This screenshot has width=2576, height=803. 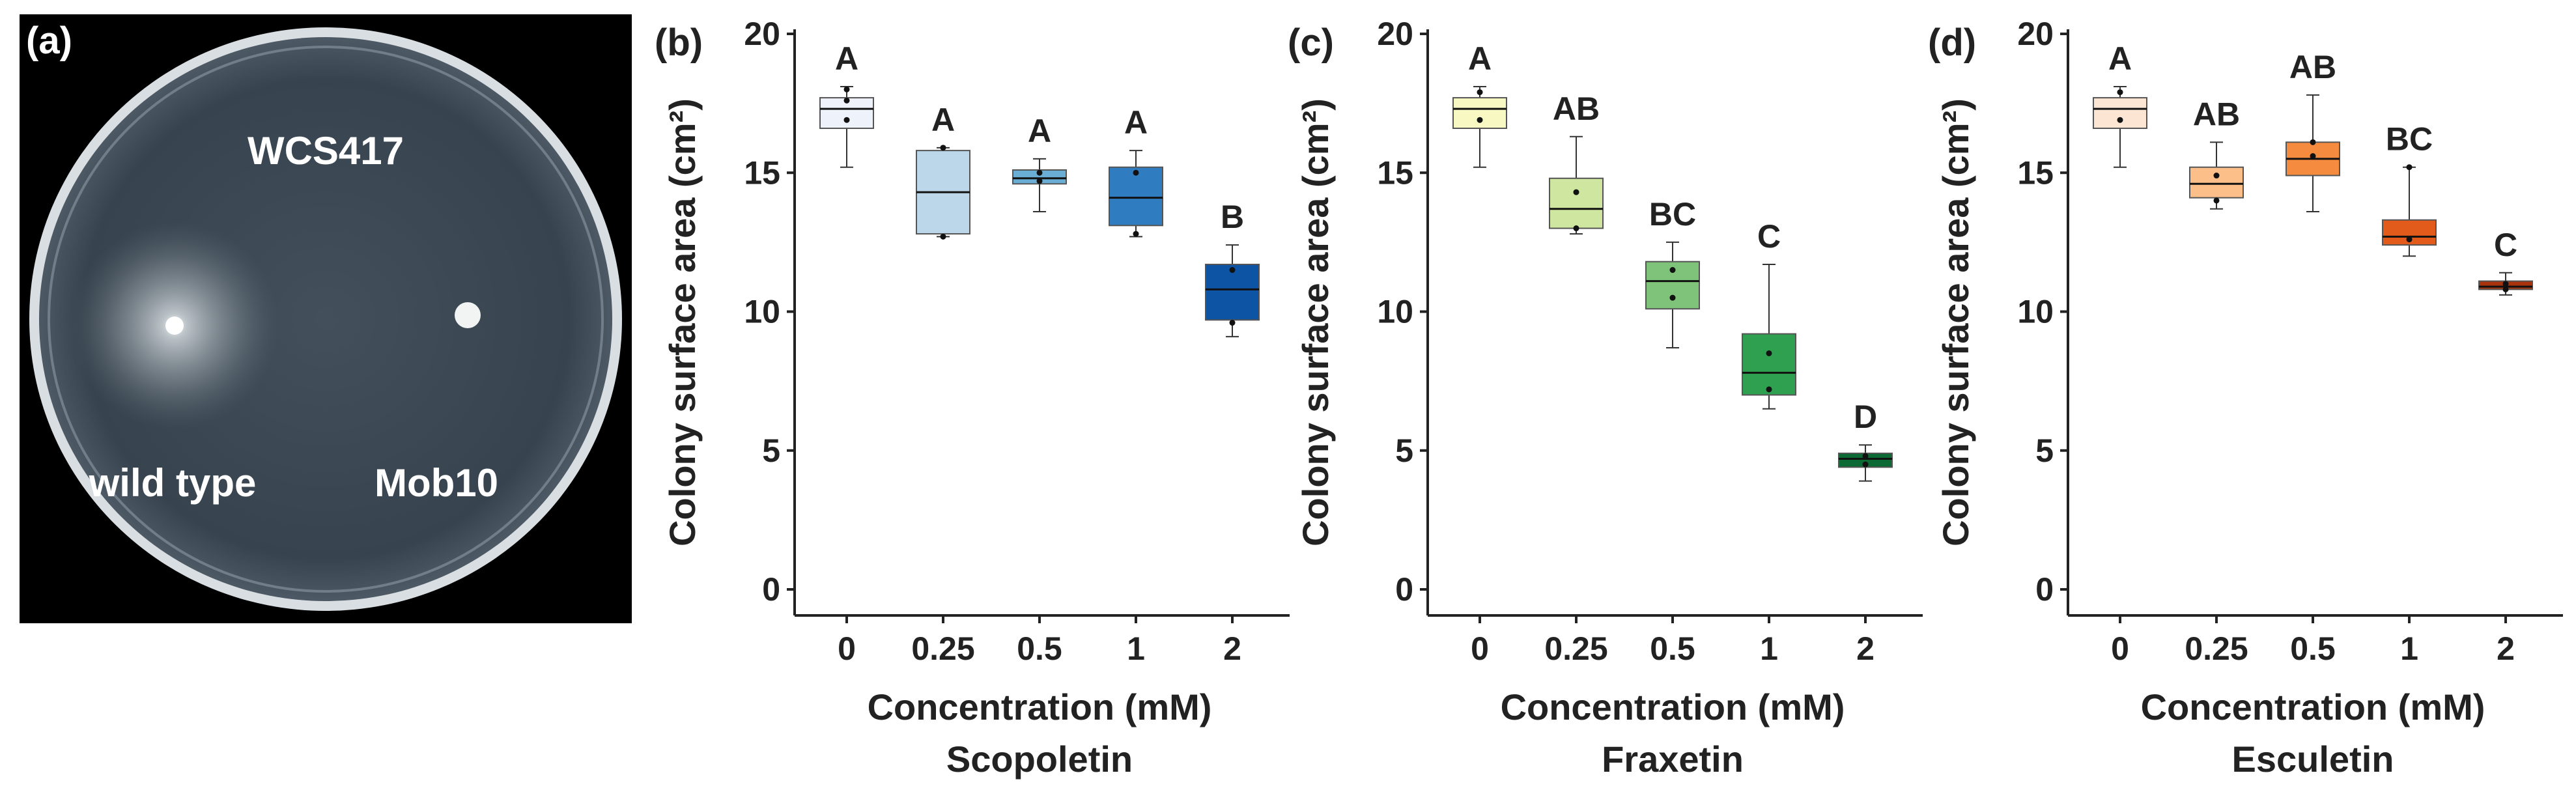 I want to click on panel-label-d: (d), so click(x=1952, y=42).